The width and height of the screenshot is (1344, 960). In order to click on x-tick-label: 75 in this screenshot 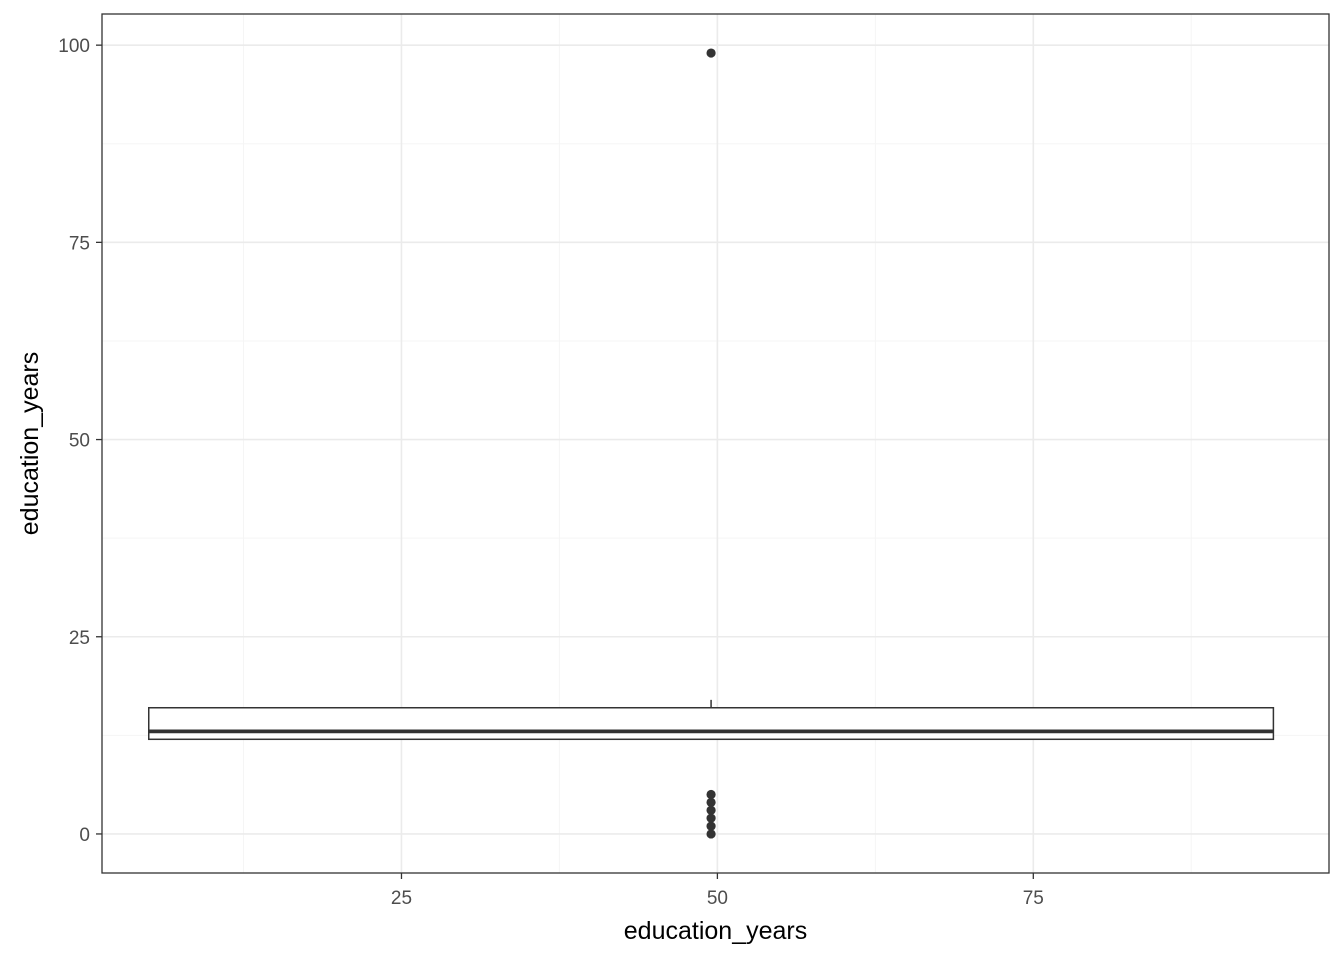, I will do `click(1033, 898)`.